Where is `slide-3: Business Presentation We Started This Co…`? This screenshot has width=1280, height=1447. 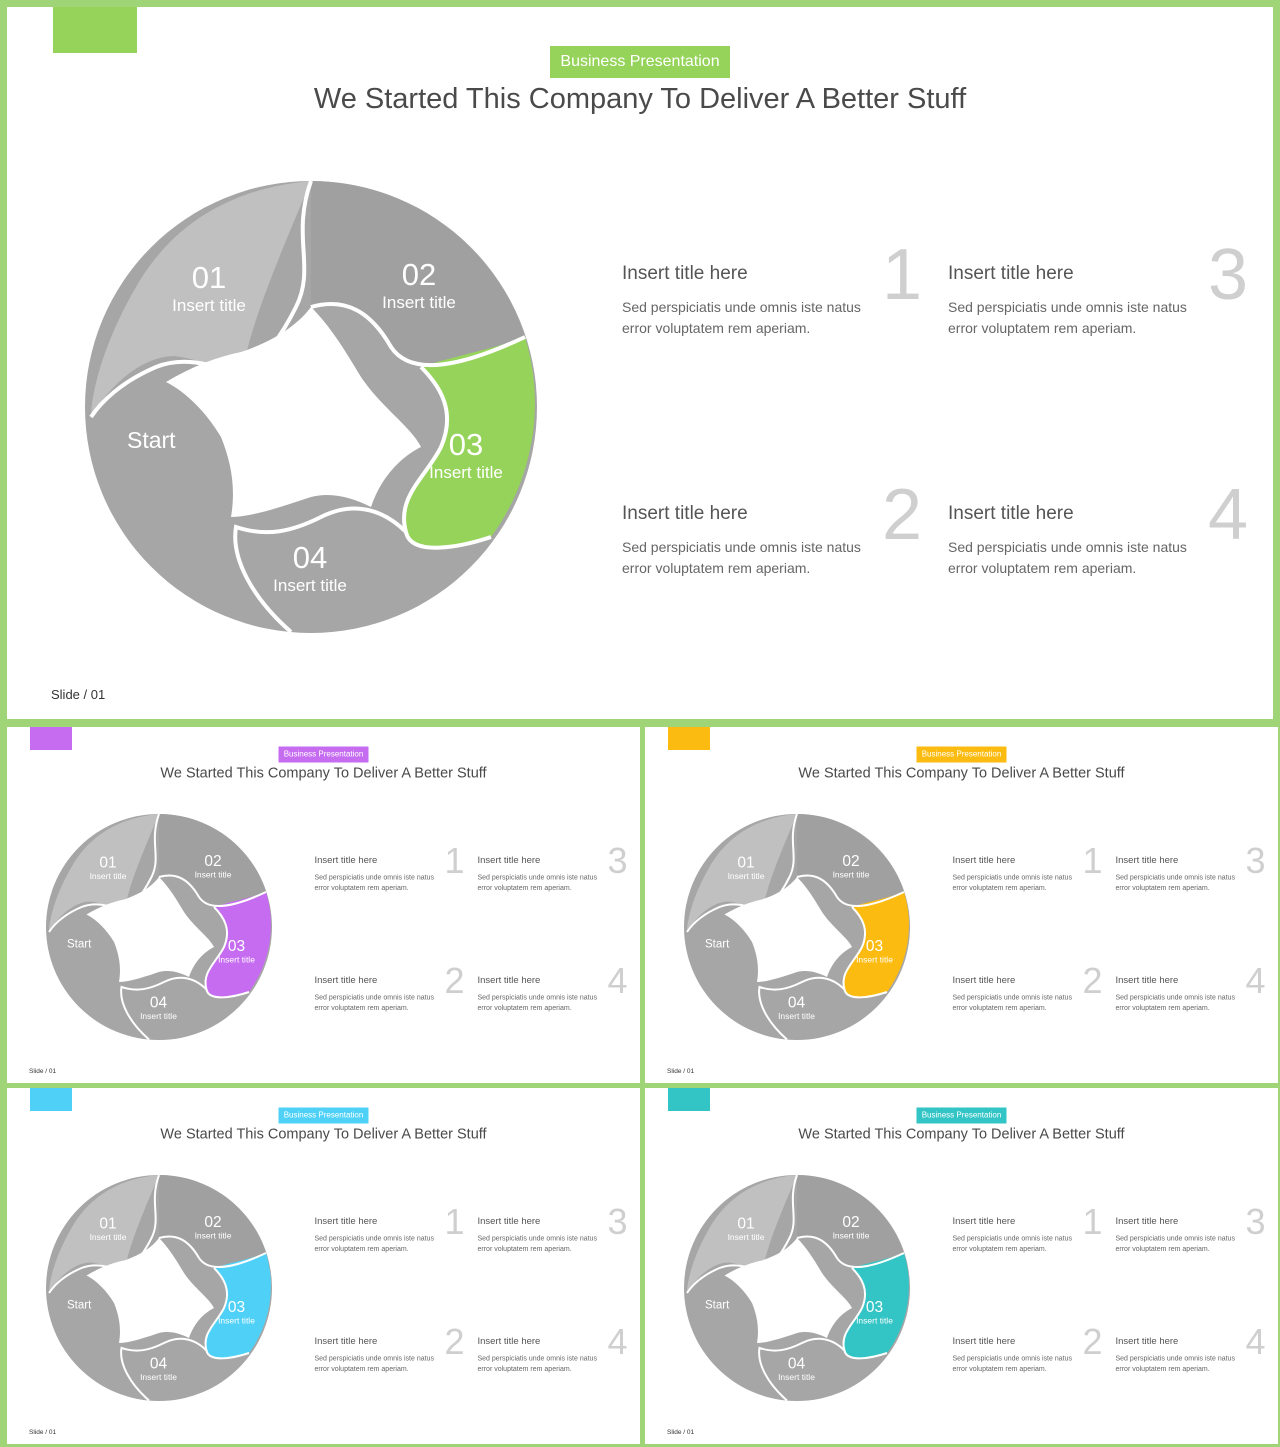
slide-3: Business Presentation We Started This Co… is located at coordinates (961, 905).